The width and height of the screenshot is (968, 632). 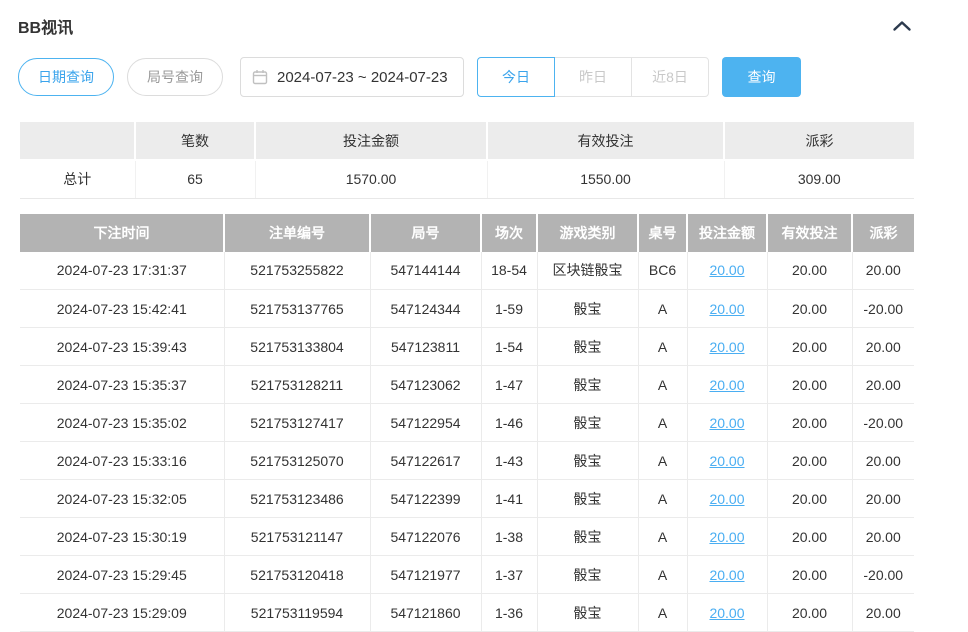 What do you see at coordinates (425, 423) in the screenshot?
I see `cell-round-id: 547122954` at bounding box center [425, 423].